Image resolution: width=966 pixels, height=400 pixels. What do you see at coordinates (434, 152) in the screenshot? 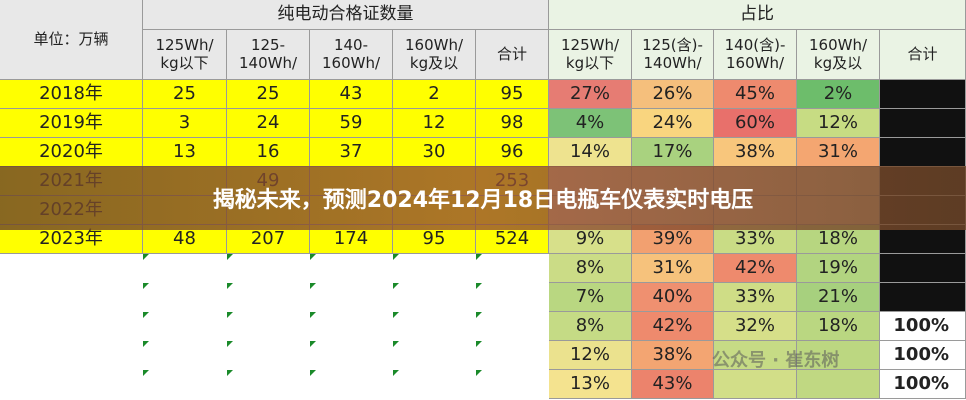
I see `count-cell: 30` at bounding box center [434, 152].